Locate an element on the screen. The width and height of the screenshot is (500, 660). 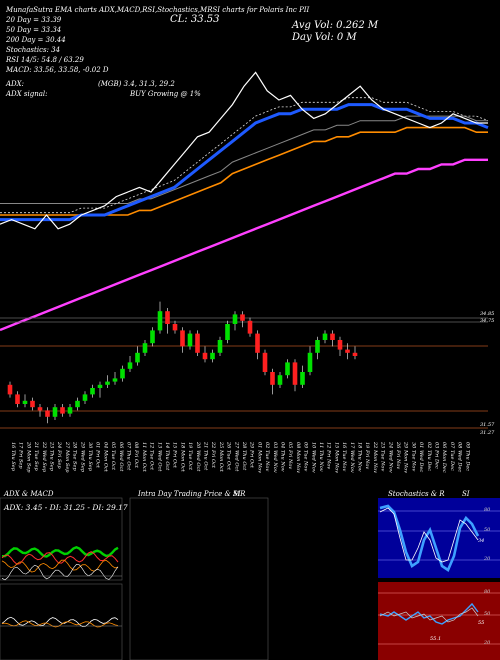
date-label: 30 Tue Nov is located at coordinates (413, 456).